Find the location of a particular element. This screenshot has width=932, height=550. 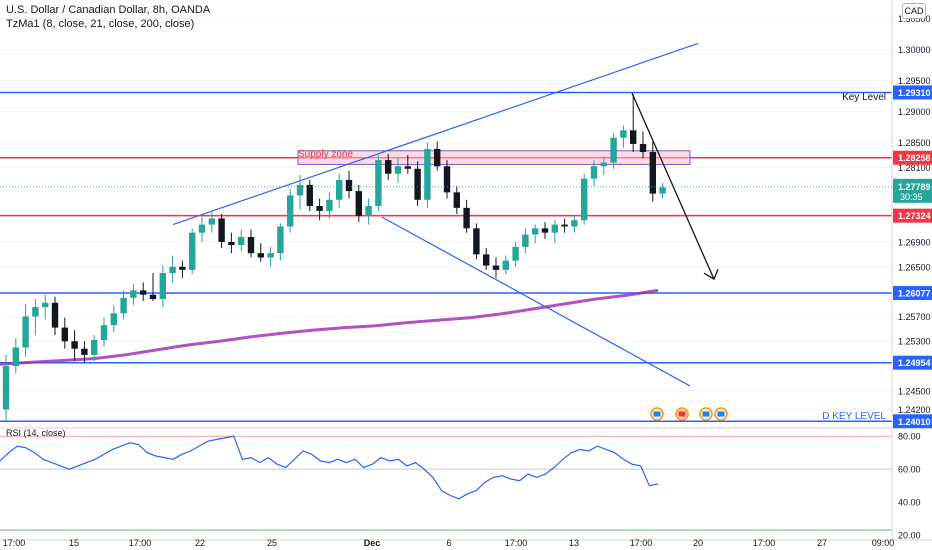

level-price-label: 1.24010 is located at coordinates (914, 422).